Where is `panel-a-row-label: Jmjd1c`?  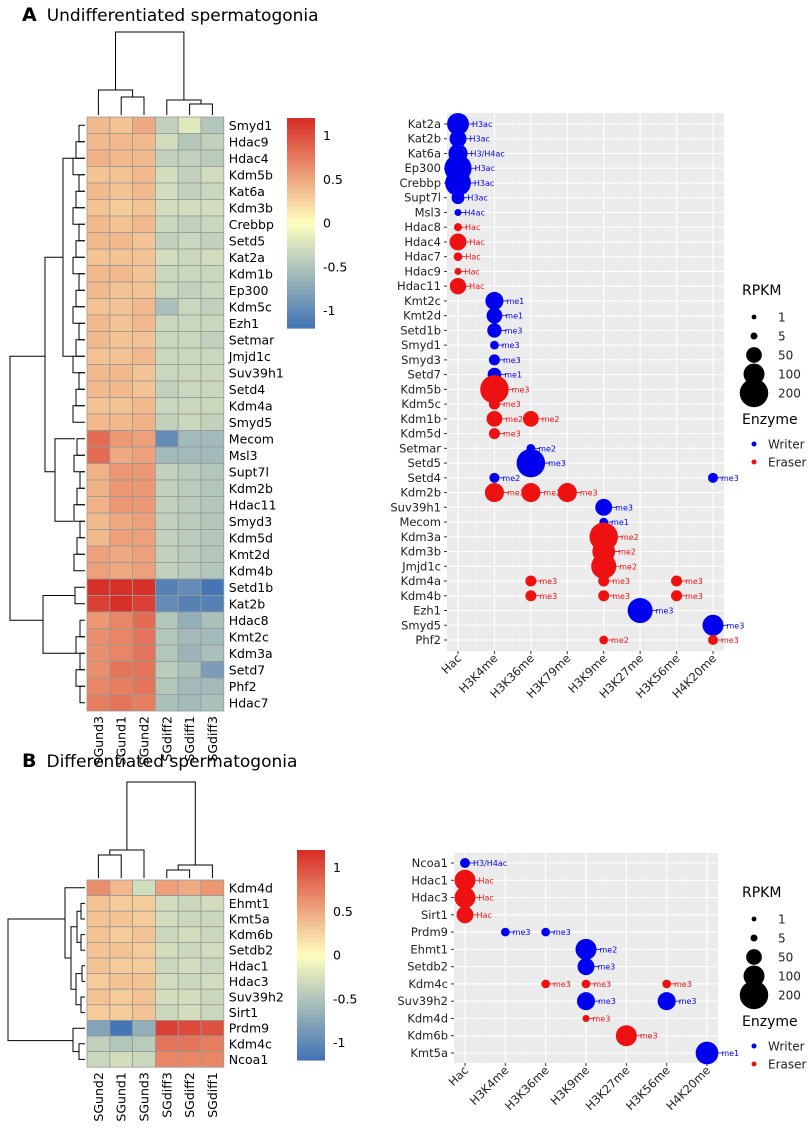
panel-a-row-label: Jmjd1c is located at coordinates (249, 356).